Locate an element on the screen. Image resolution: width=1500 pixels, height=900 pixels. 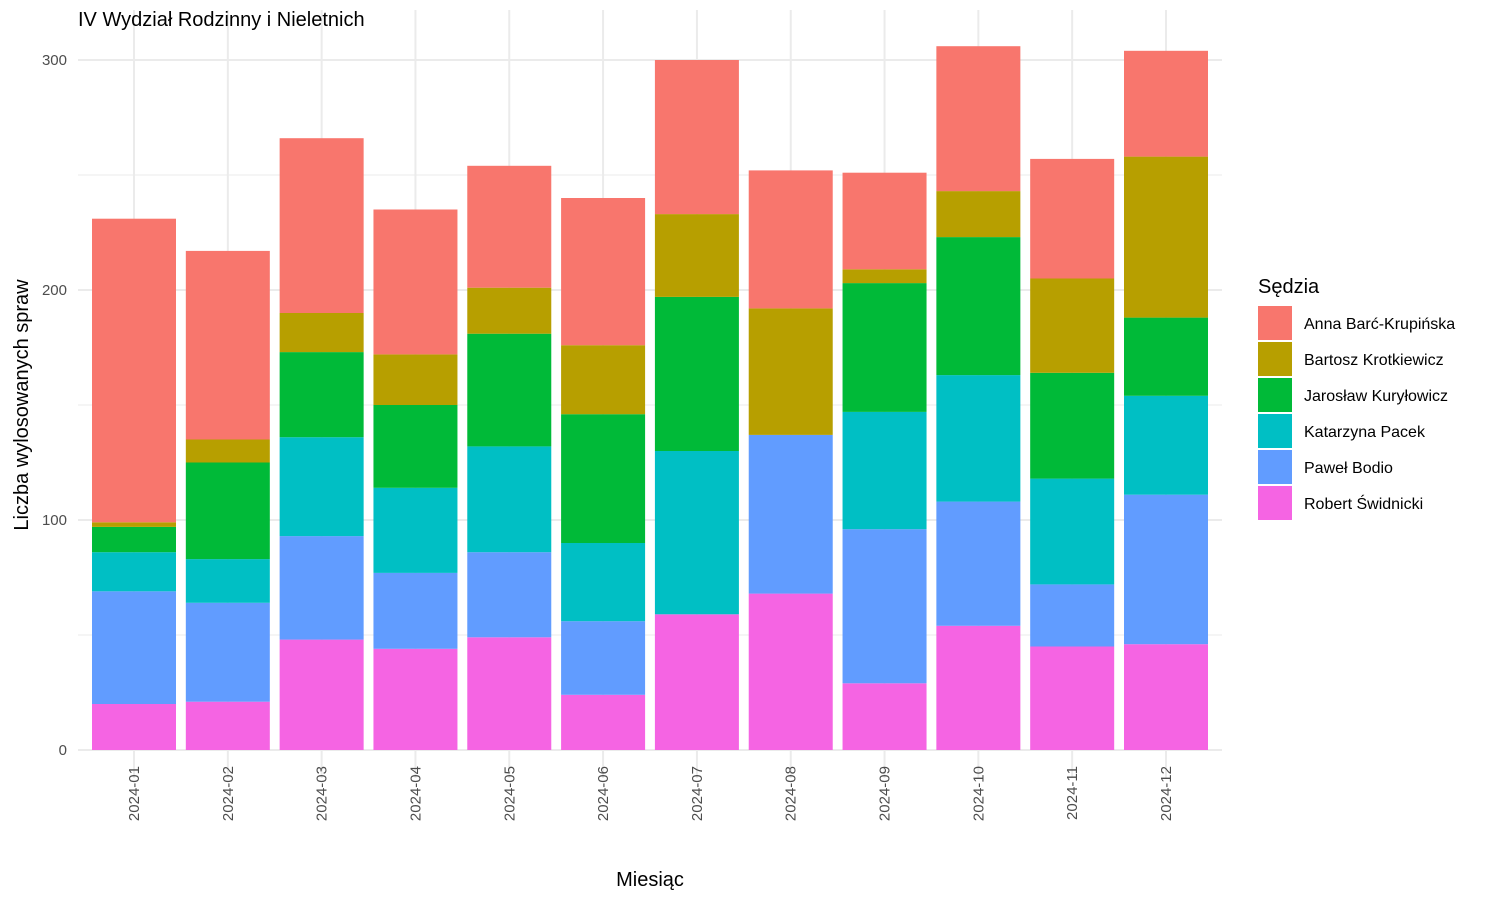
x-tick-label: 2024-01 is located at coordinates (134, 793).